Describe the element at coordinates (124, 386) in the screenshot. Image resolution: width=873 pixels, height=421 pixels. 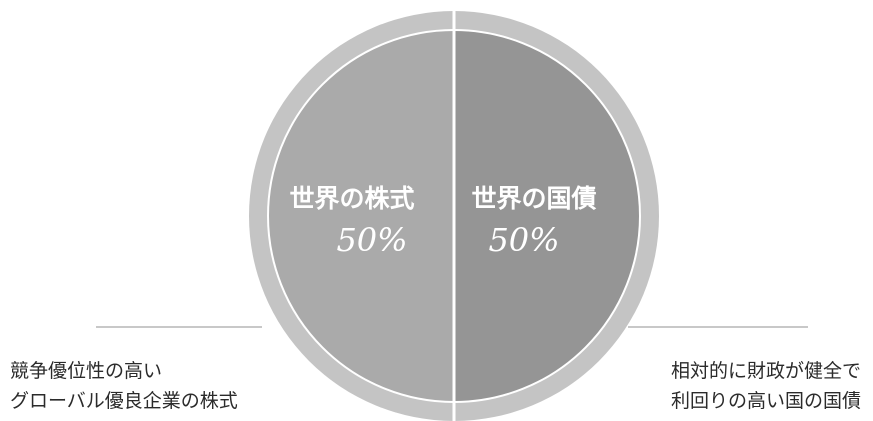
I see `stocks-description: 競争優位性の高い グローバル優良企業の株式` at that location.